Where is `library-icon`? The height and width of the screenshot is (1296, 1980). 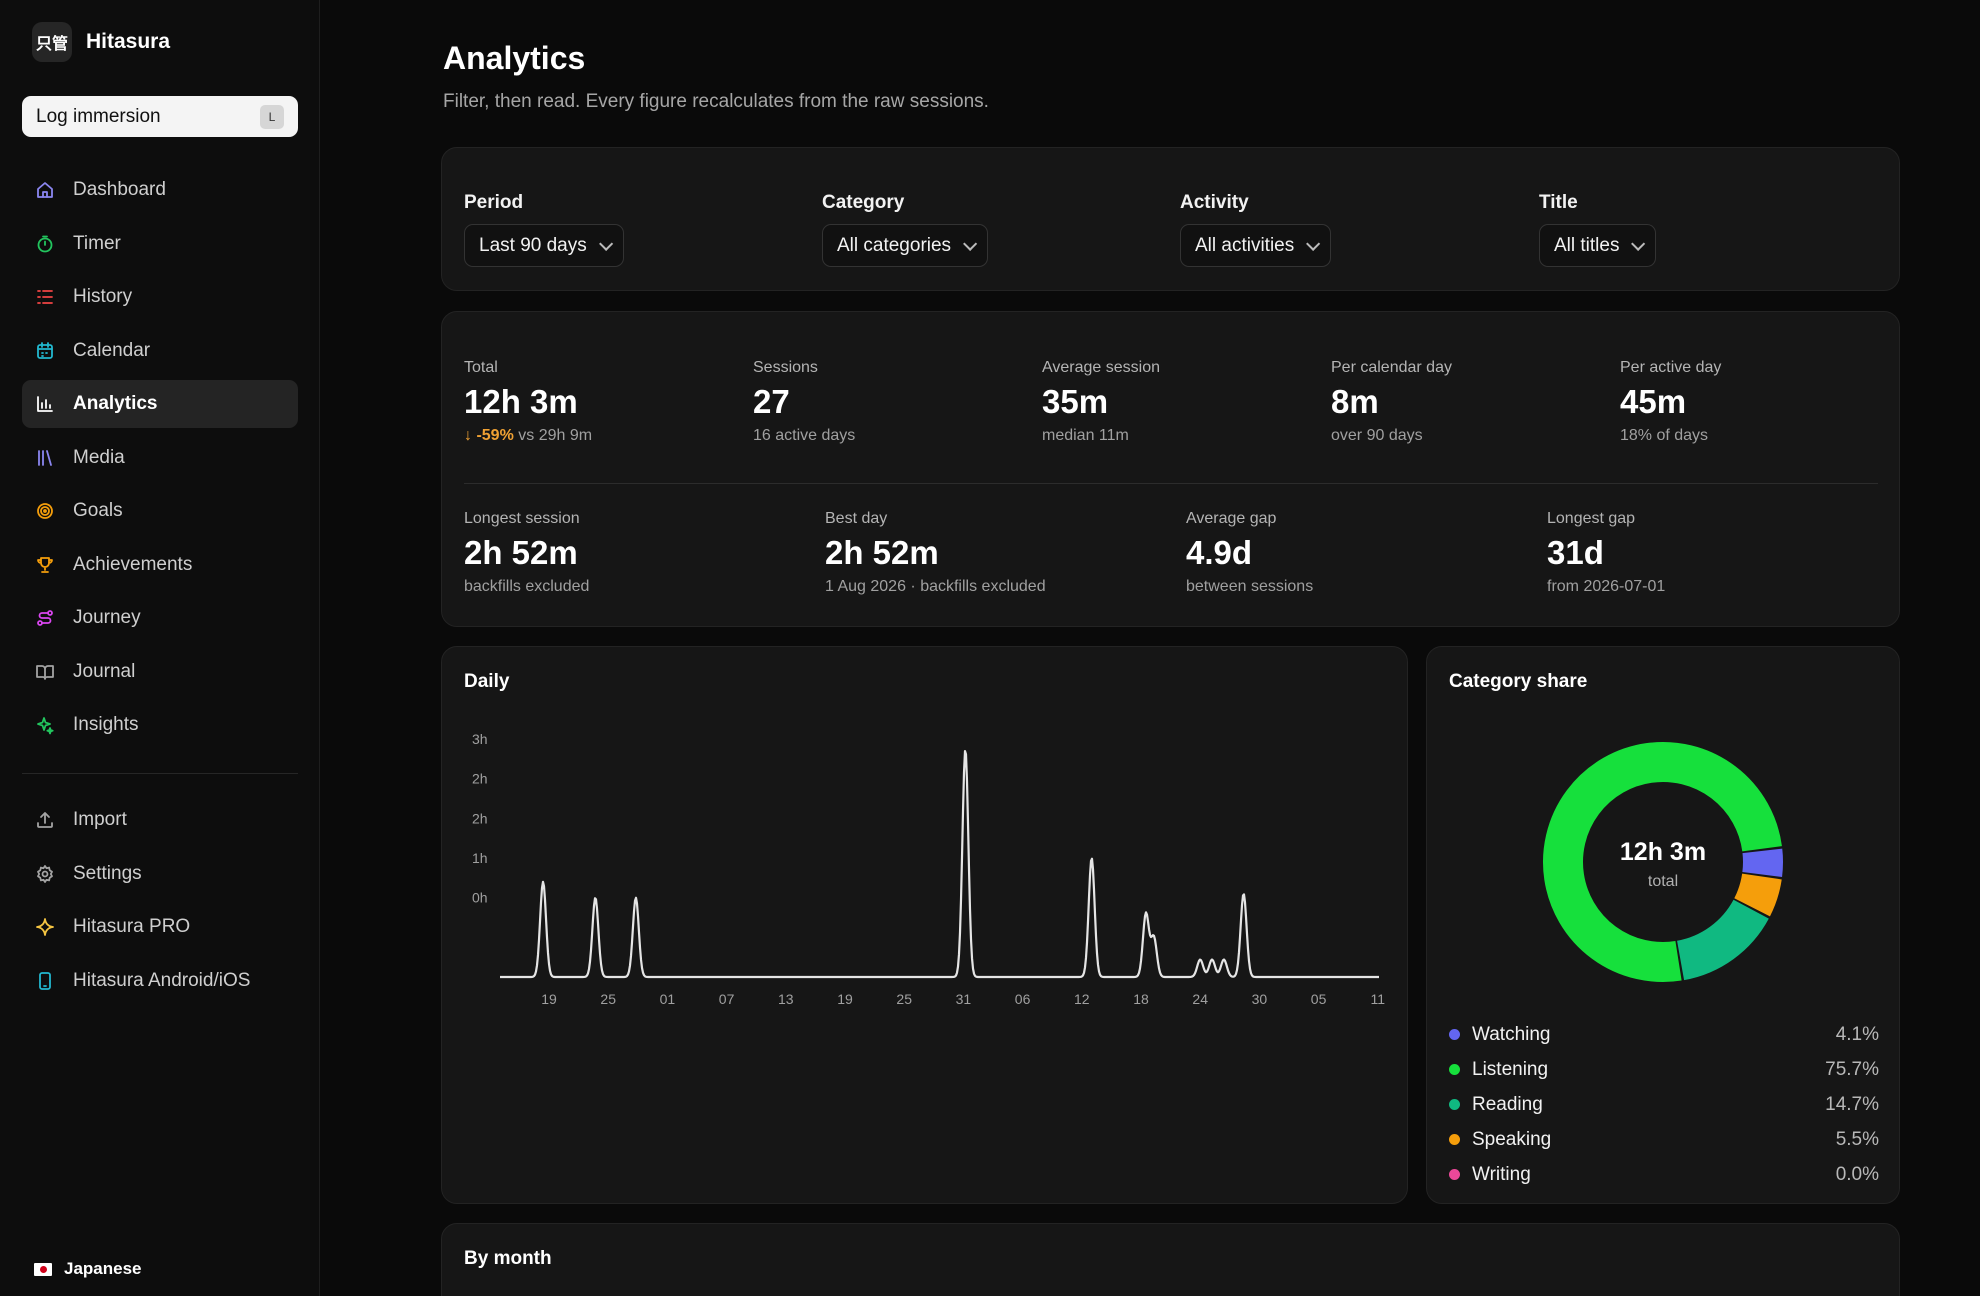
library-icon is located at coordinates (45, 458).